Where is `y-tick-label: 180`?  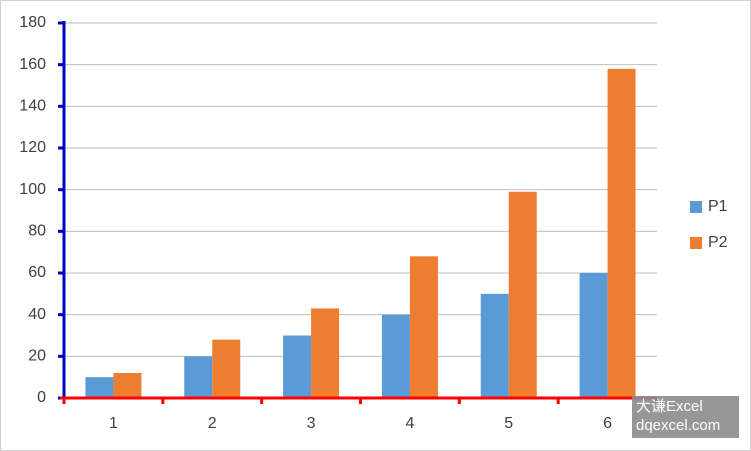
y-tick-label: 180 is located at coordinates (32, 22).